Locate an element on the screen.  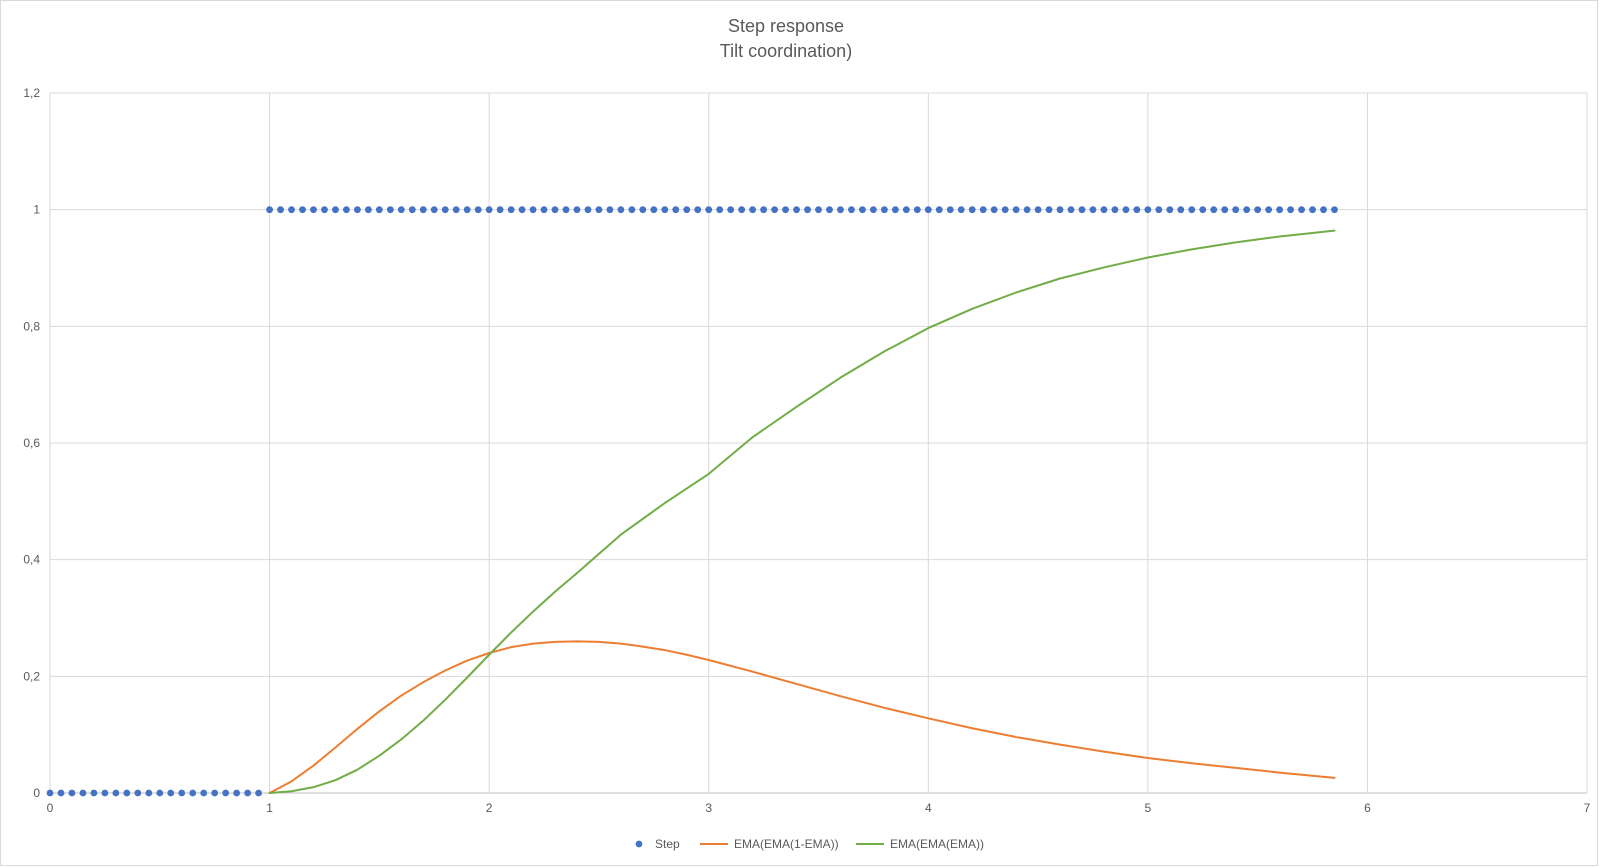
legend-marker is located at coordinates (639, 844).